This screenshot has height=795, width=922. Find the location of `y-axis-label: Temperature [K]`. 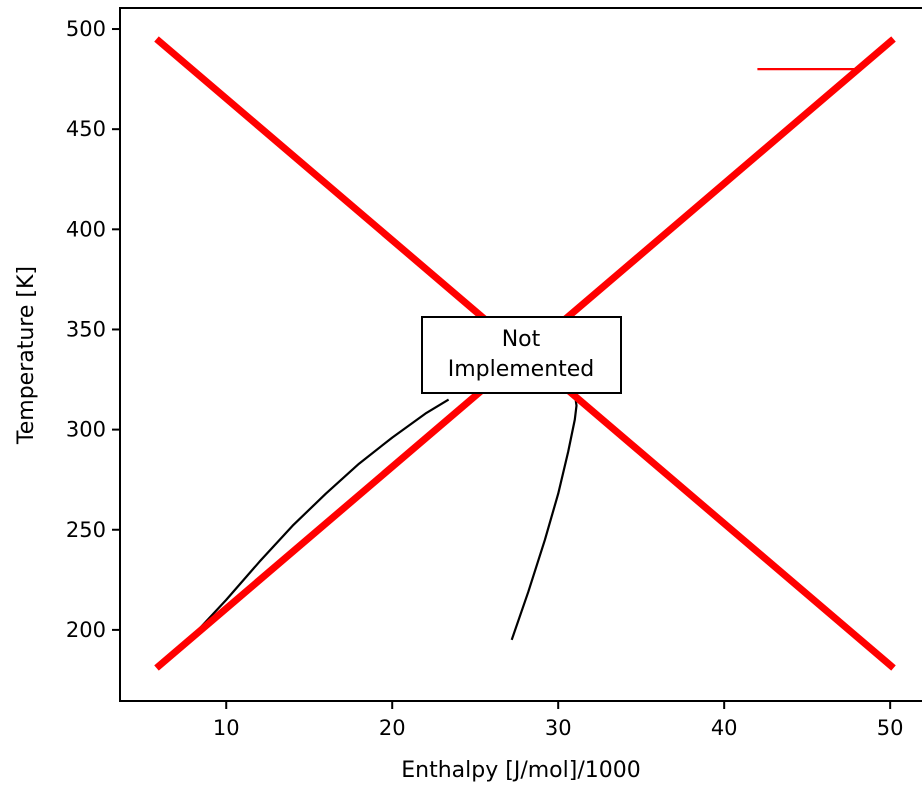

y-axis-label: Temperature [K] is located at coordinates (26, 355).